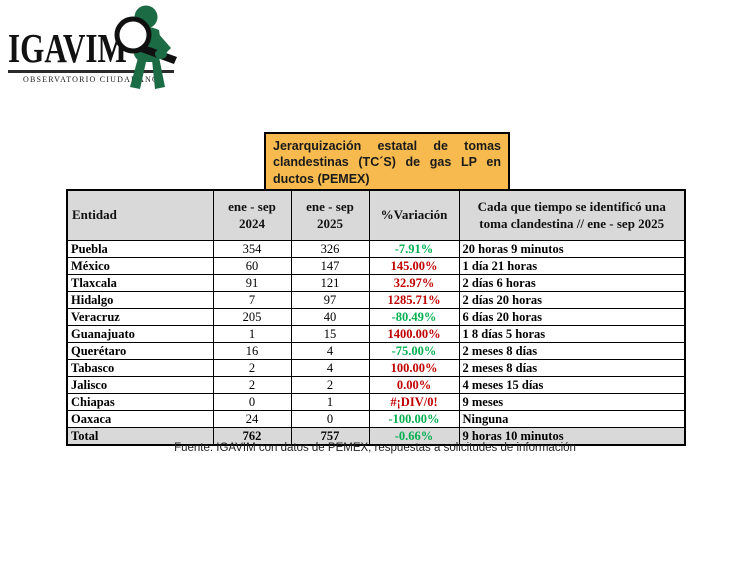 The width and height of the screenshot is (750, 562). Describe the element at coordinates (414, 334) in the screenshot. I see `cell-variacion: 1400.00%` at that location.